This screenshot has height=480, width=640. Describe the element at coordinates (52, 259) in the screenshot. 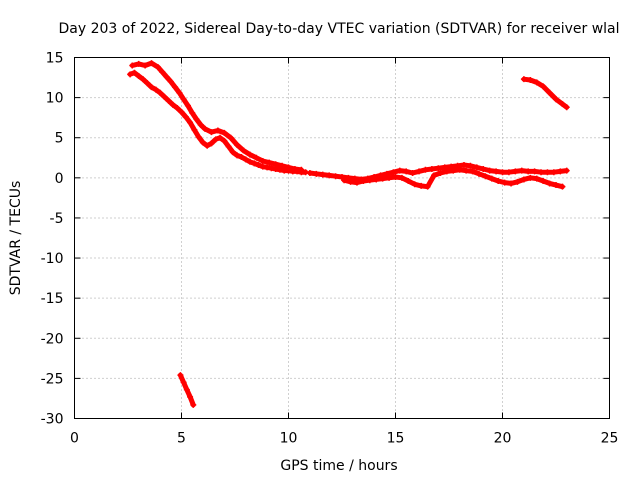

I see `y-tick-label: -10` at that location.